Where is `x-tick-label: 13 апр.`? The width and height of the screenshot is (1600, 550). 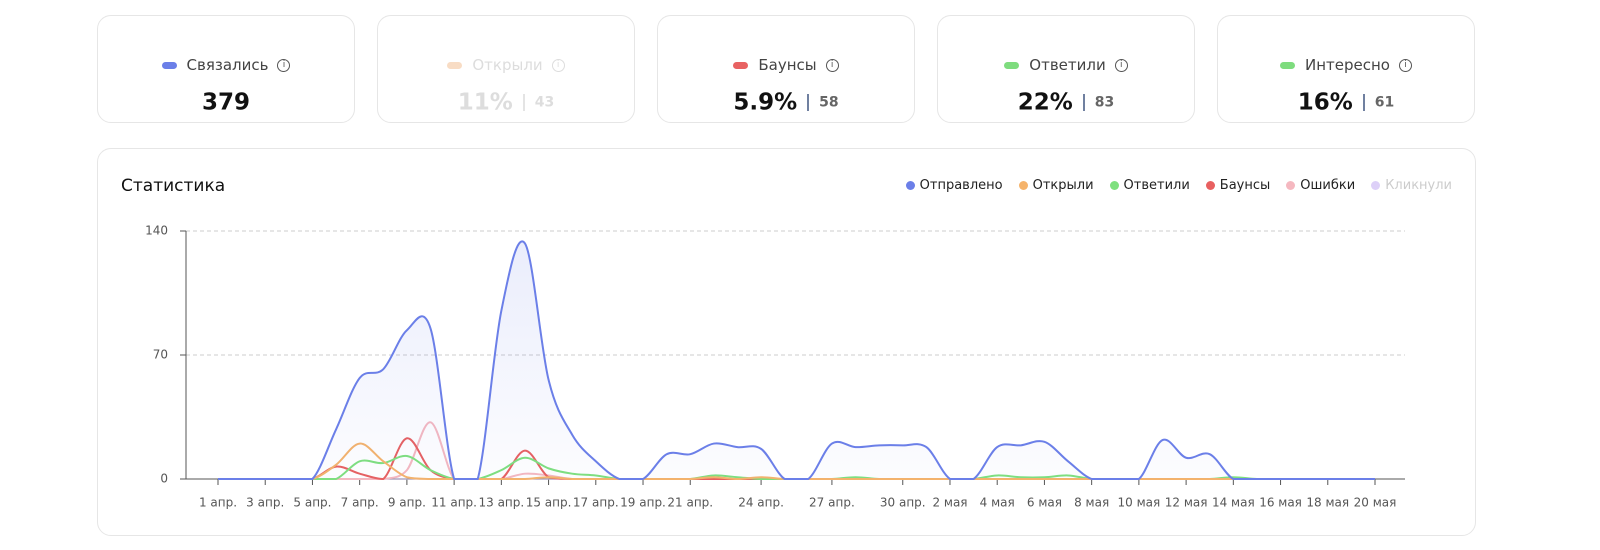
x-tick-label: 13 апр. is located at coordinates (501, 503).